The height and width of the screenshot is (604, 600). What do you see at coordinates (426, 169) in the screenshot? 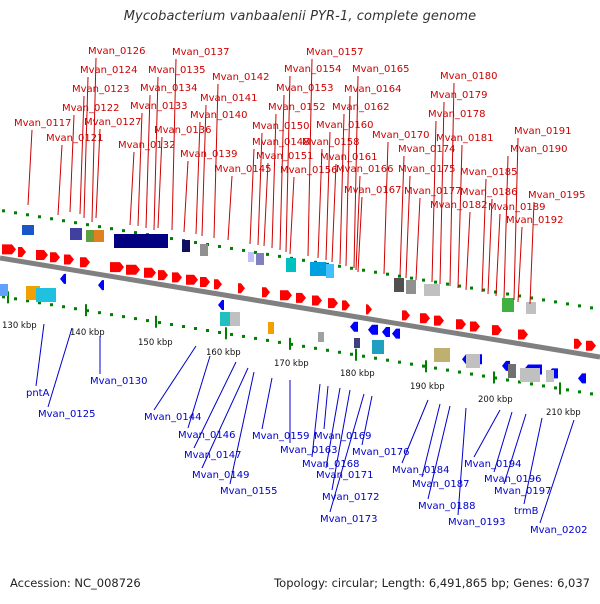
I see `top-gene-label: Mvan_0175` at bounding box center [426, 169].